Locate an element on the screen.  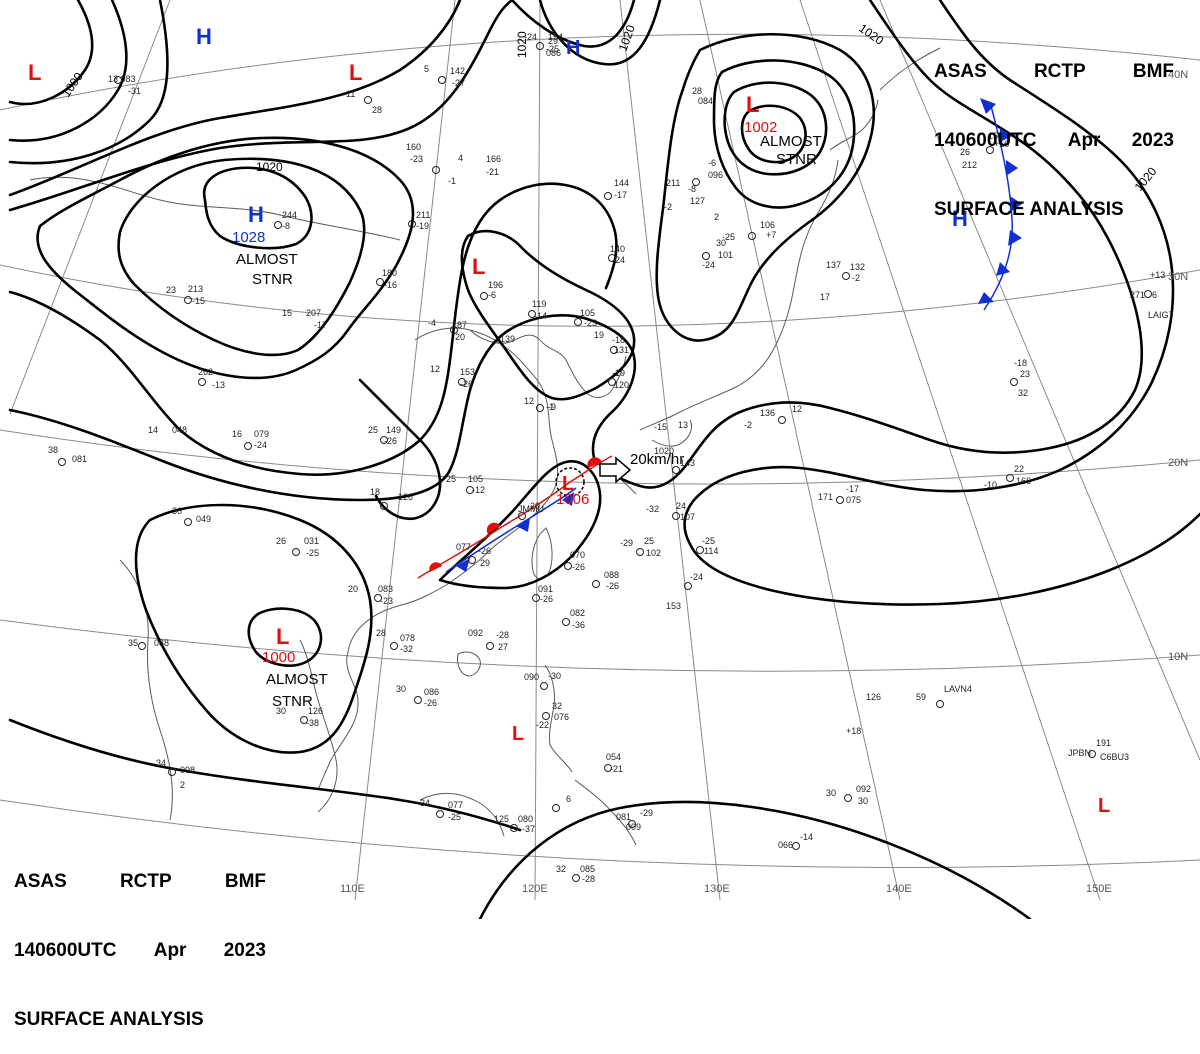
station-value: 187 is located at coordinates (459, 325).